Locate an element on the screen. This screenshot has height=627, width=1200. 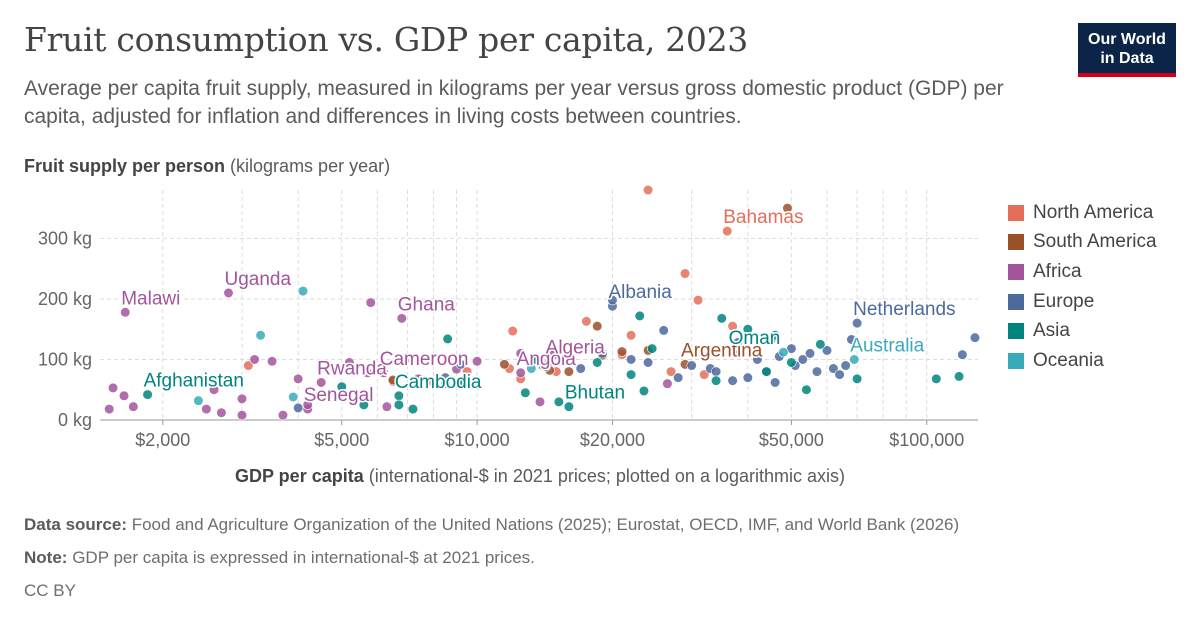
legend-item-asia: Asia is located at coordinates (1082, 331).